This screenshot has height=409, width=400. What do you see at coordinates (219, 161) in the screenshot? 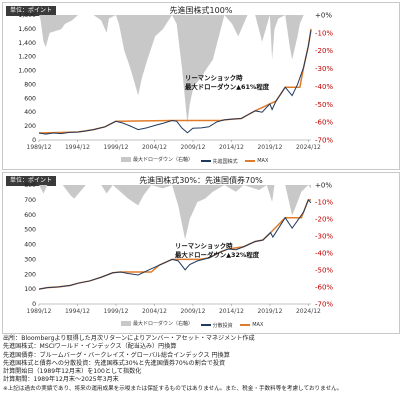
I see `legend-series: 先進国株式` at bounding box center [219, 161].